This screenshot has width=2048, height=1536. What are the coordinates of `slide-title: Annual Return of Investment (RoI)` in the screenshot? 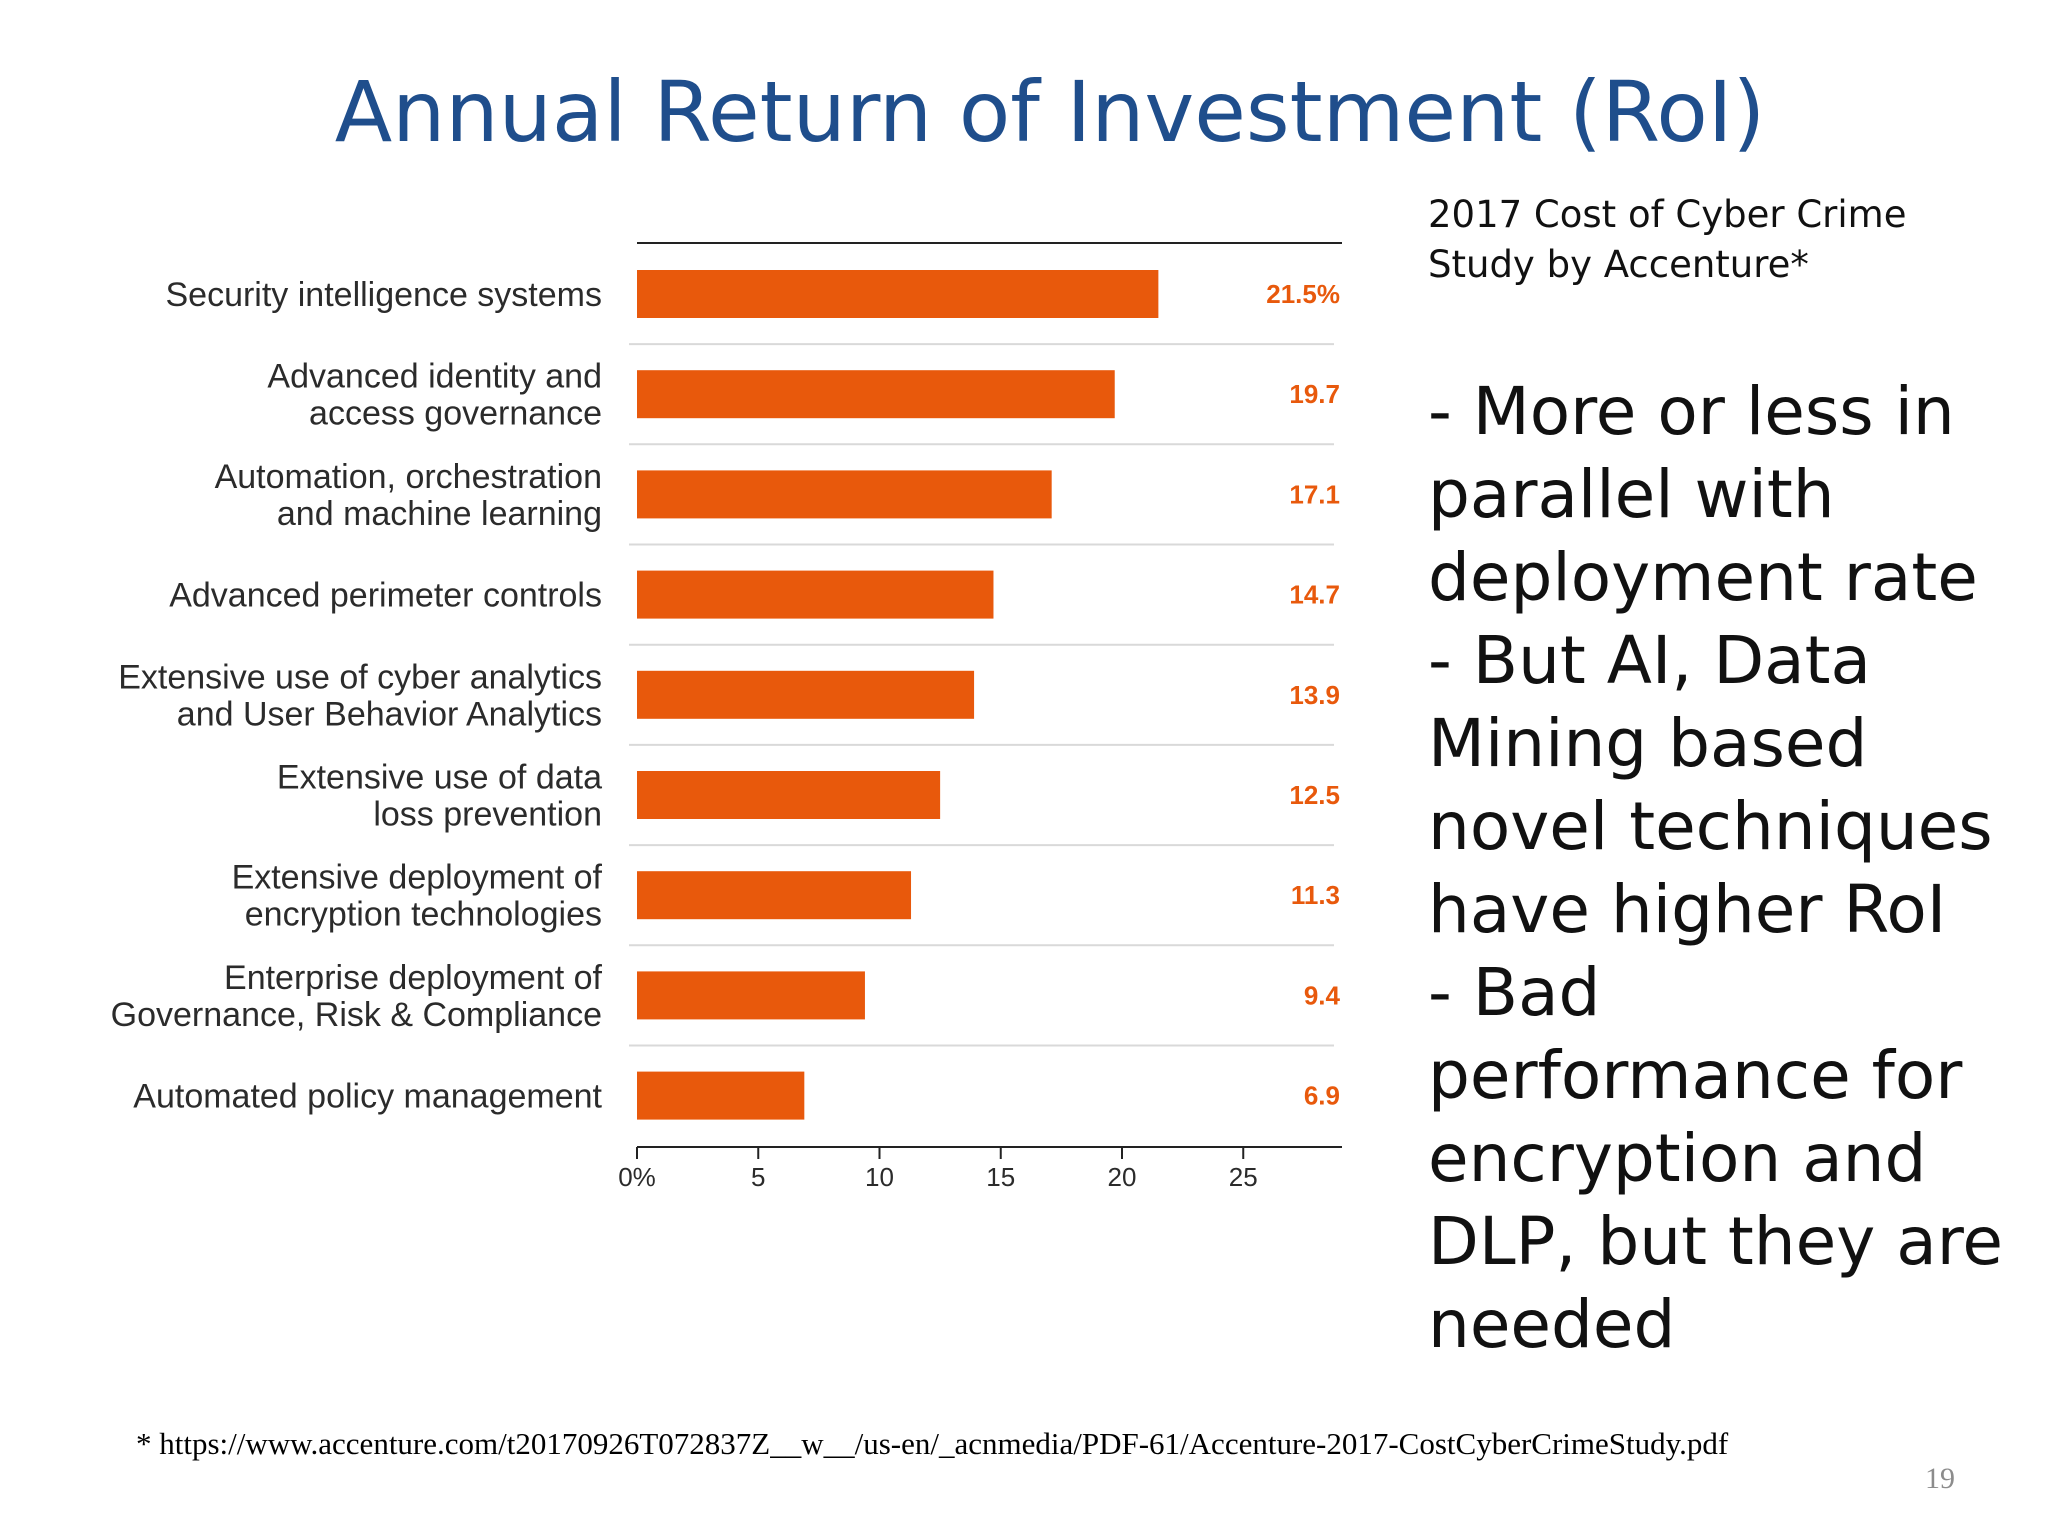 It's located at (1050, 112).